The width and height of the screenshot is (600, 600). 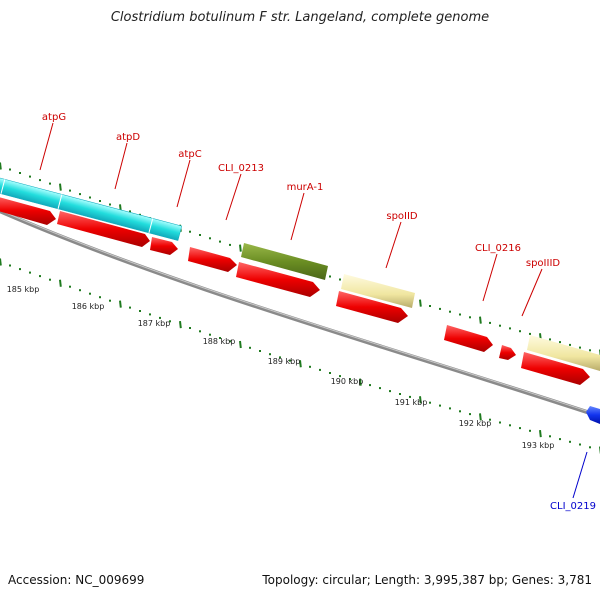 What do you see at coordinates (507, 352) in the screenshot?
I see `cds-arrow-small` at bounding box center [507, 352].